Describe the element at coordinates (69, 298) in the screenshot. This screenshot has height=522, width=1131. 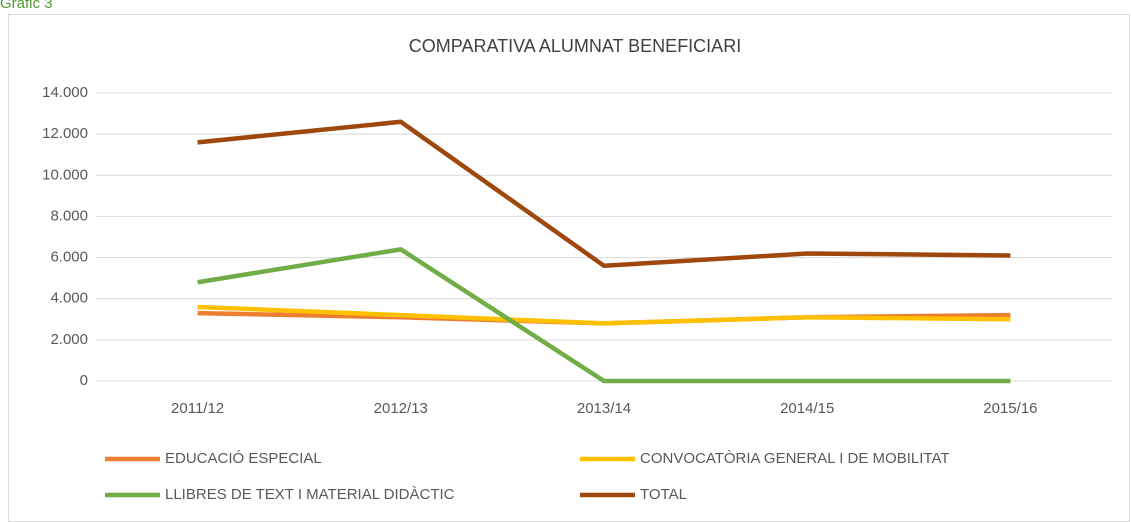
I see `y-tick-label: 4.000` at that location.